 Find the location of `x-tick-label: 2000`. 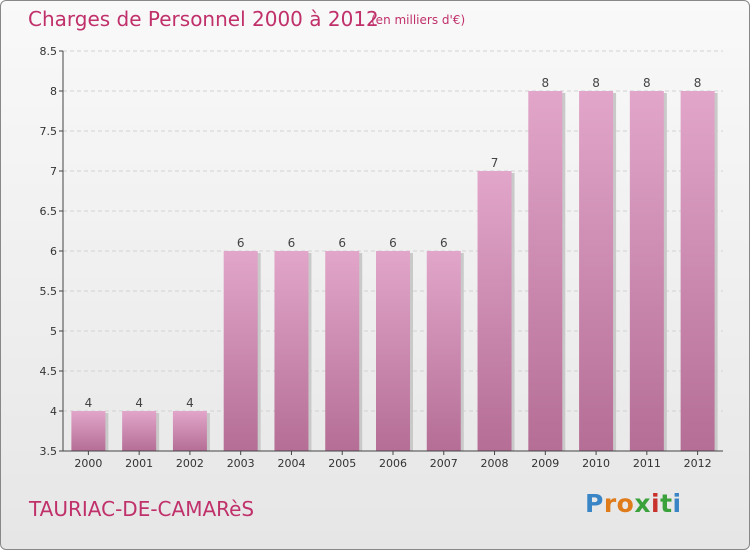

x-tick-label: 2000 is located at coordinates (88, 463).